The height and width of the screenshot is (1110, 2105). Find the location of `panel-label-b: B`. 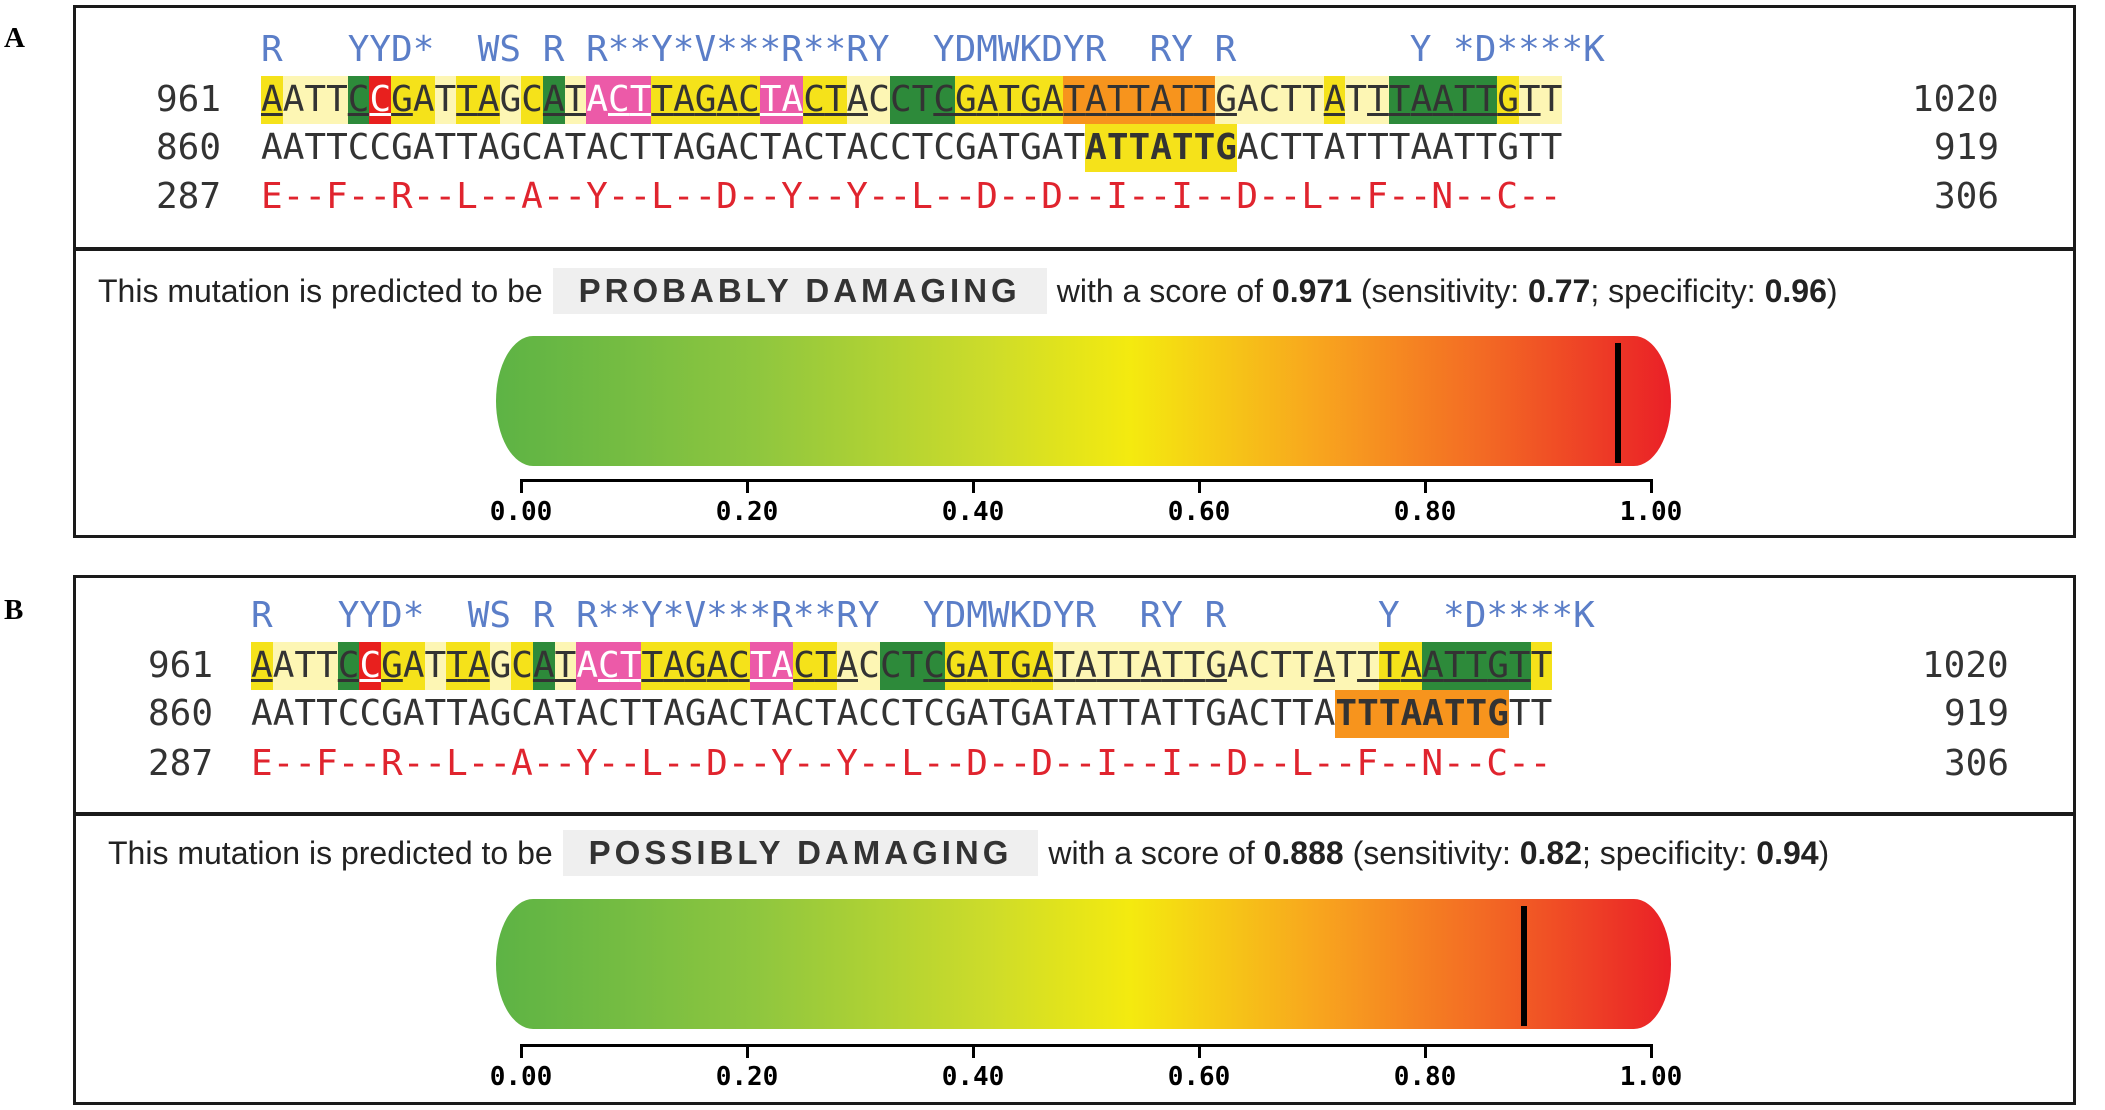

panel-label-b: B is located at coordinates (14, 610).